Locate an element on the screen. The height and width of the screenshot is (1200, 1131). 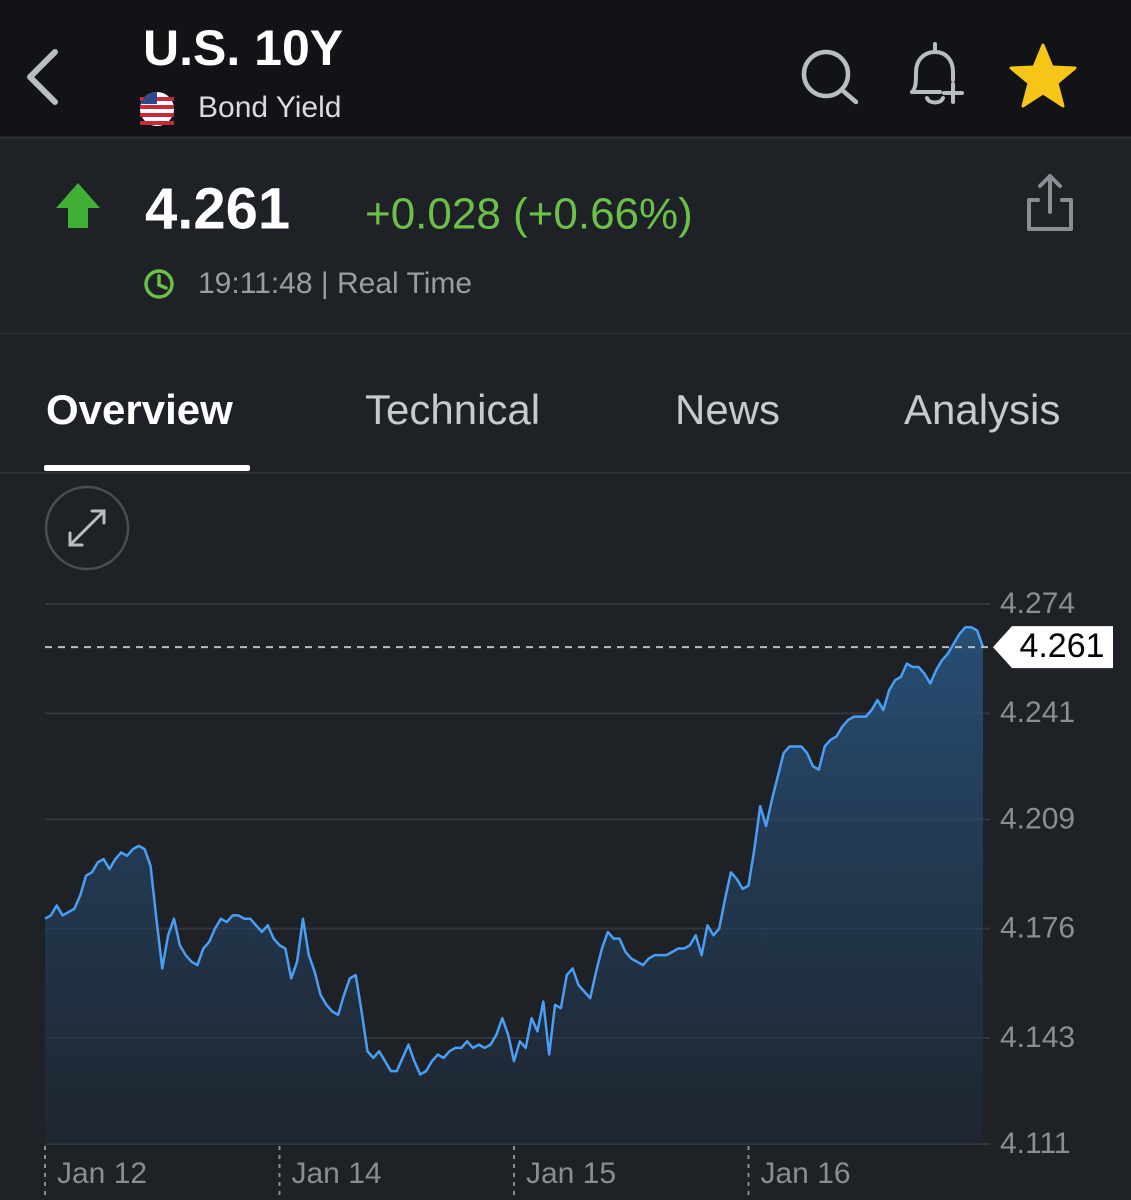
clock-icon is located at coordinates (159, 284).